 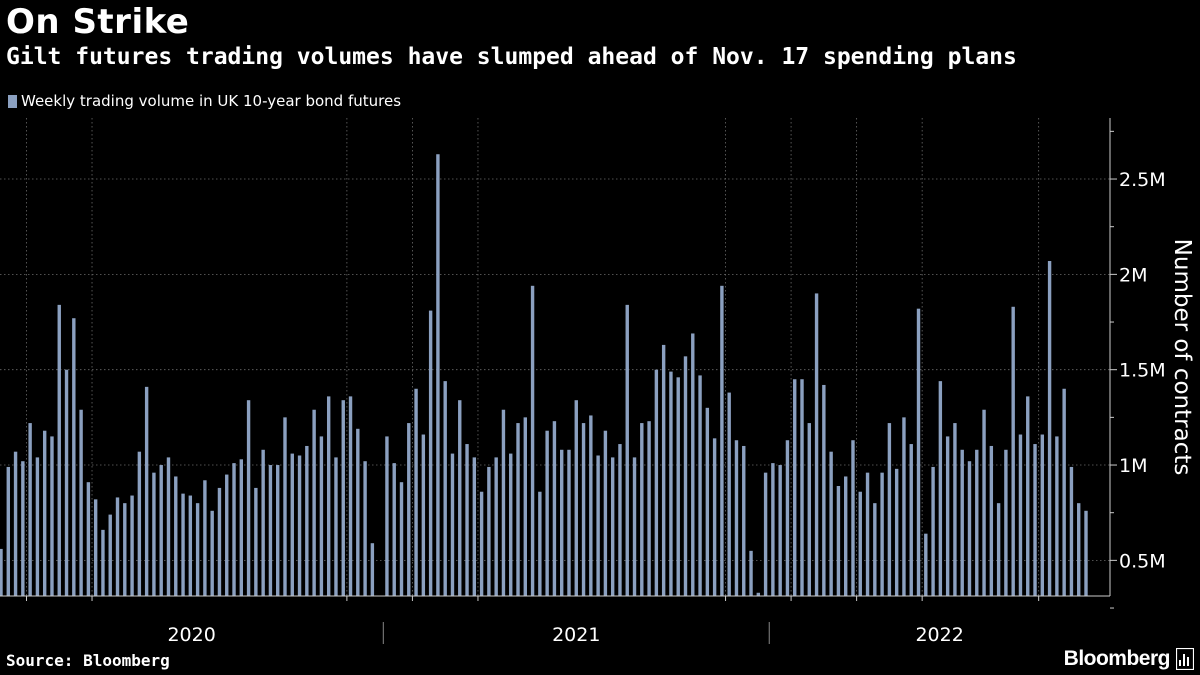 What do you see at coordinates (1185, 659) in the screenshot?
I see `terminal-icon` at bounding box center [1185, 659].